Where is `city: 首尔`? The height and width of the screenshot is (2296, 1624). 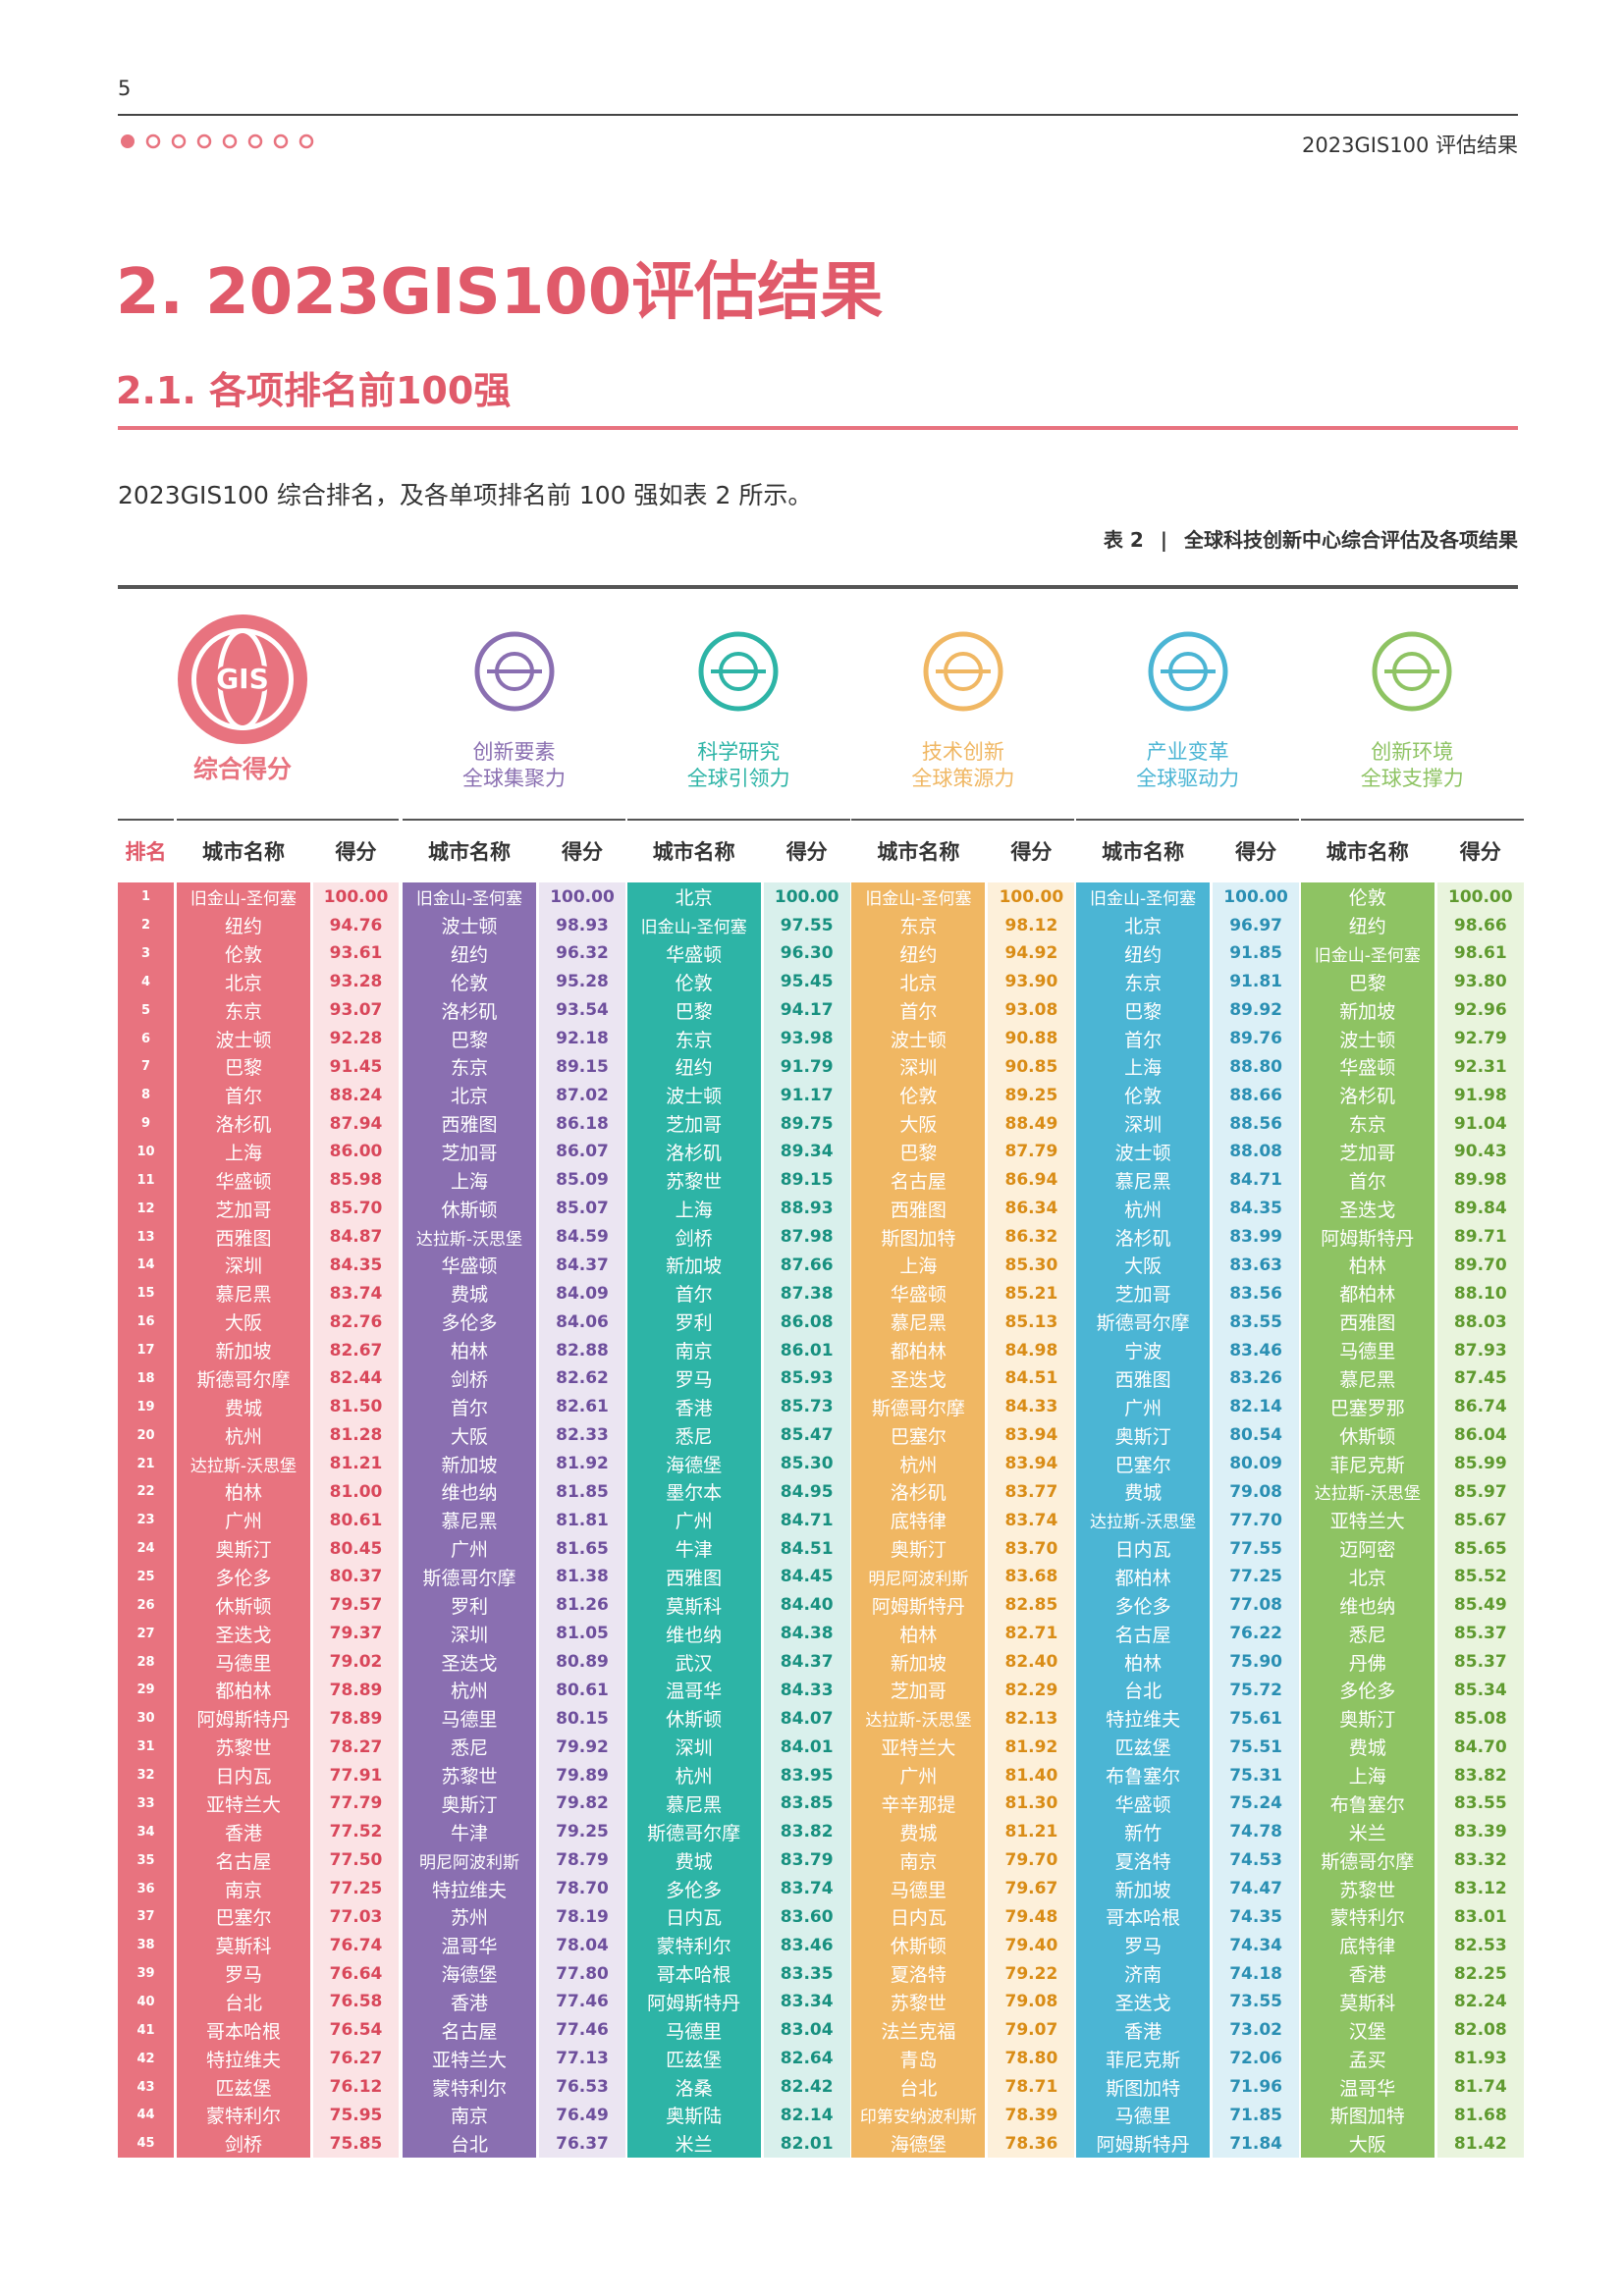 city: 首尔 is located at coordinates (918, 1010).